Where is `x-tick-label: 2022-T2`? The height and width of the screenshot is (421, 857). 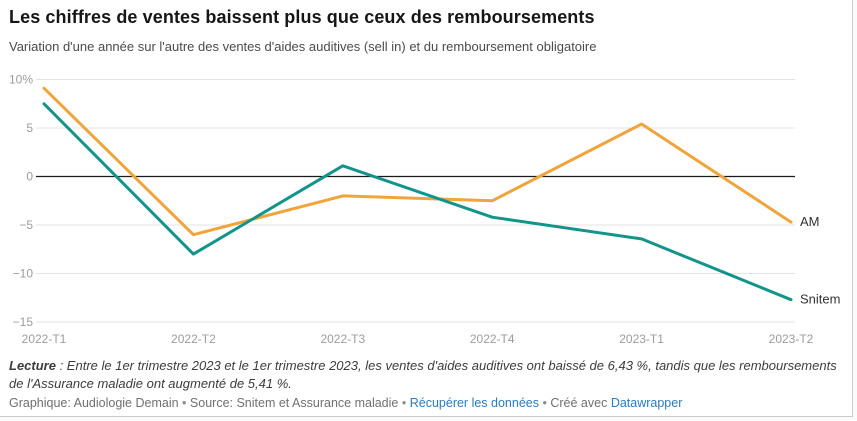 x-tick-label: 2022-T2 is located at coordinates (193, 339).